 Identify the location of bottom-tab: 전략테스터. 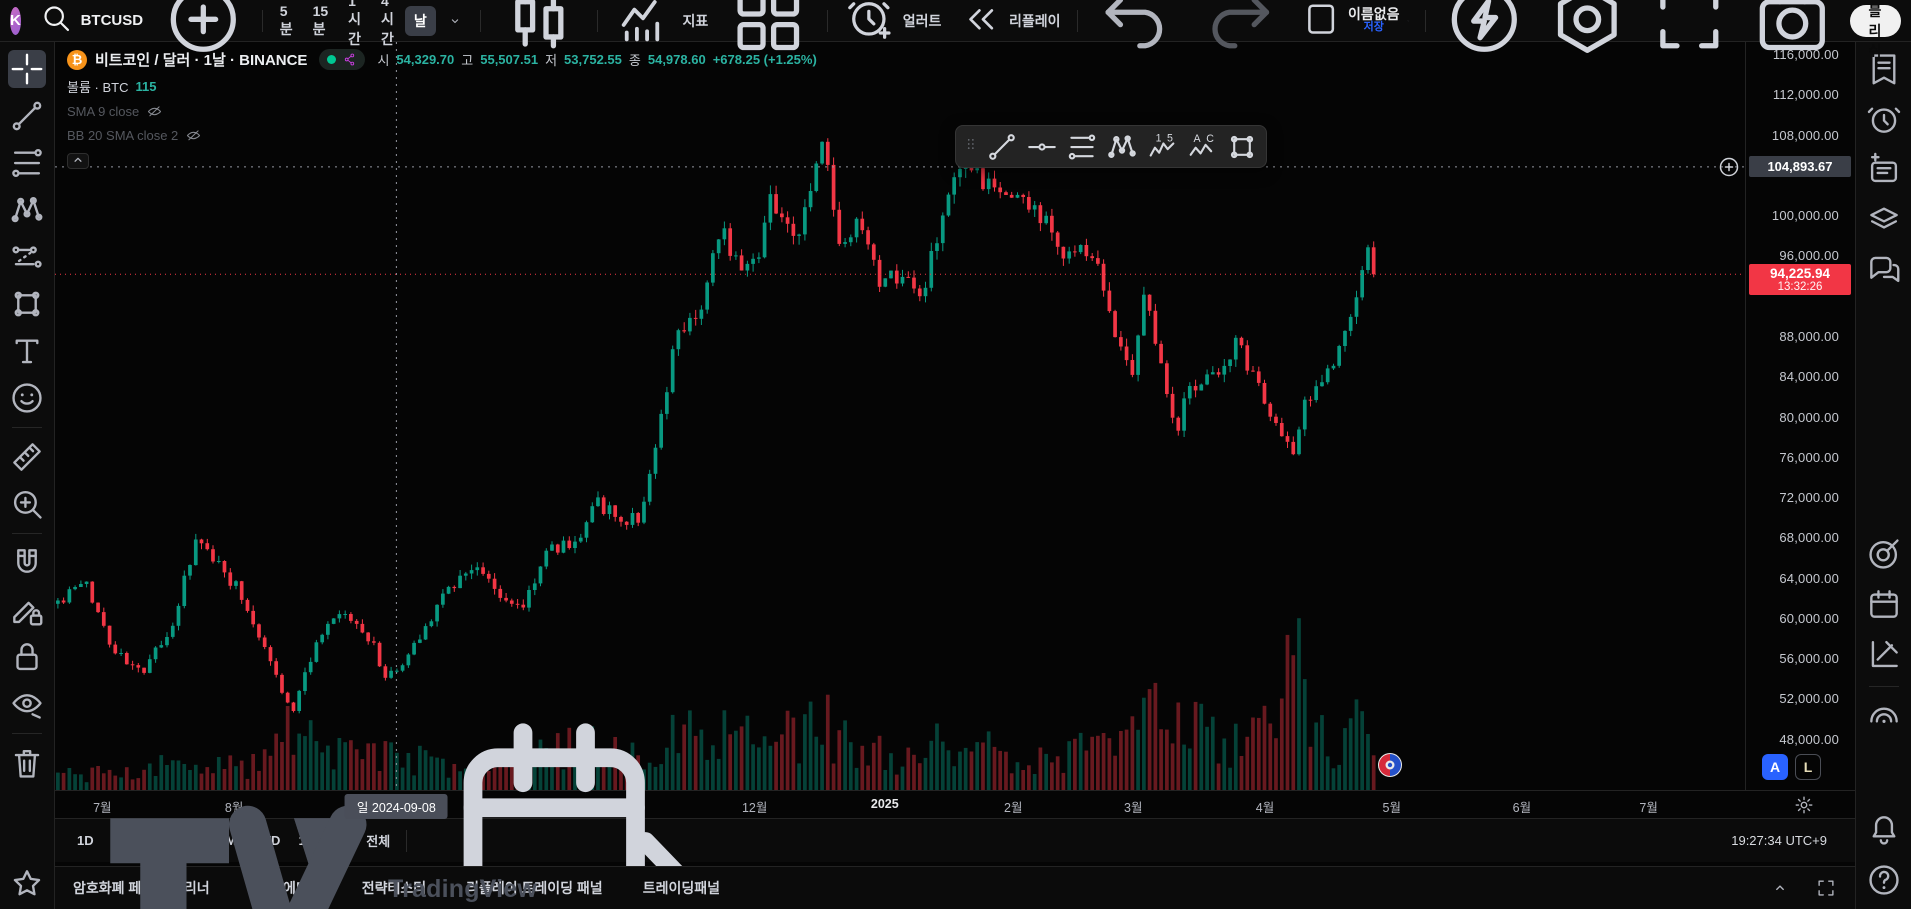
(394, 888).